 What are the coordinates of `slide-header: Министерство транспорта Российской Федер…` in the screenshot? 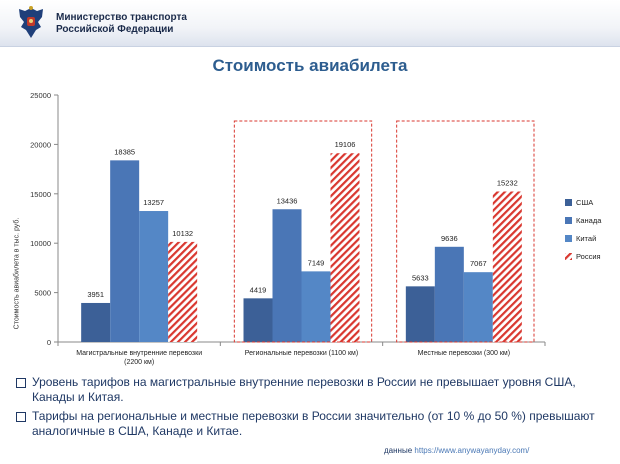 It's located at (310, 23).